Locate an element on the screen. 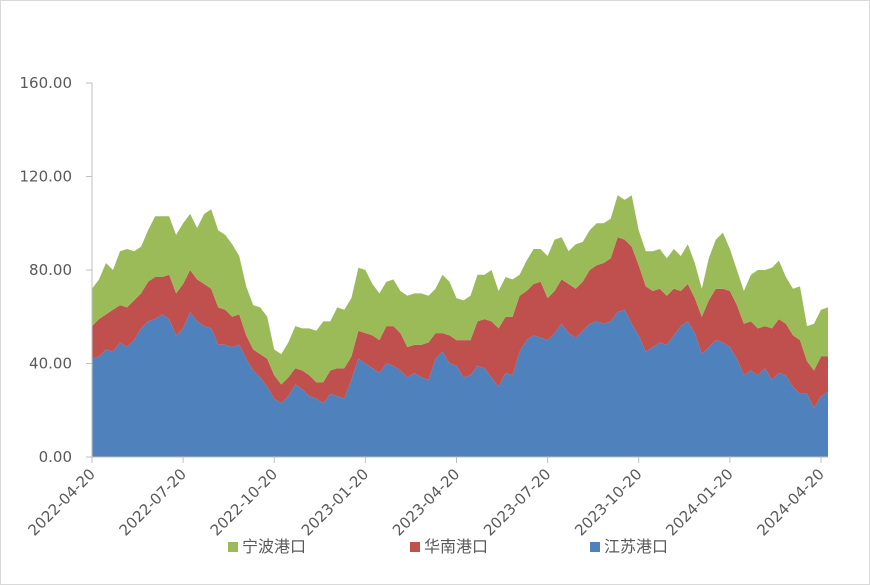  legend: 宁波港口 华南港口 江苏港口 is located at coordinates (448, 546).